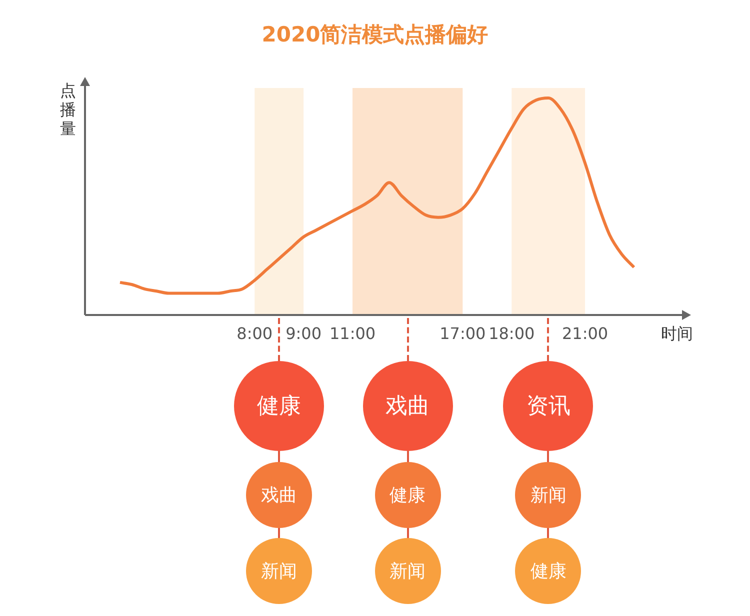  Describe the element at coordinates (511, 333) in the screenshot. I see `x-tick-label: 18:00` at that location.